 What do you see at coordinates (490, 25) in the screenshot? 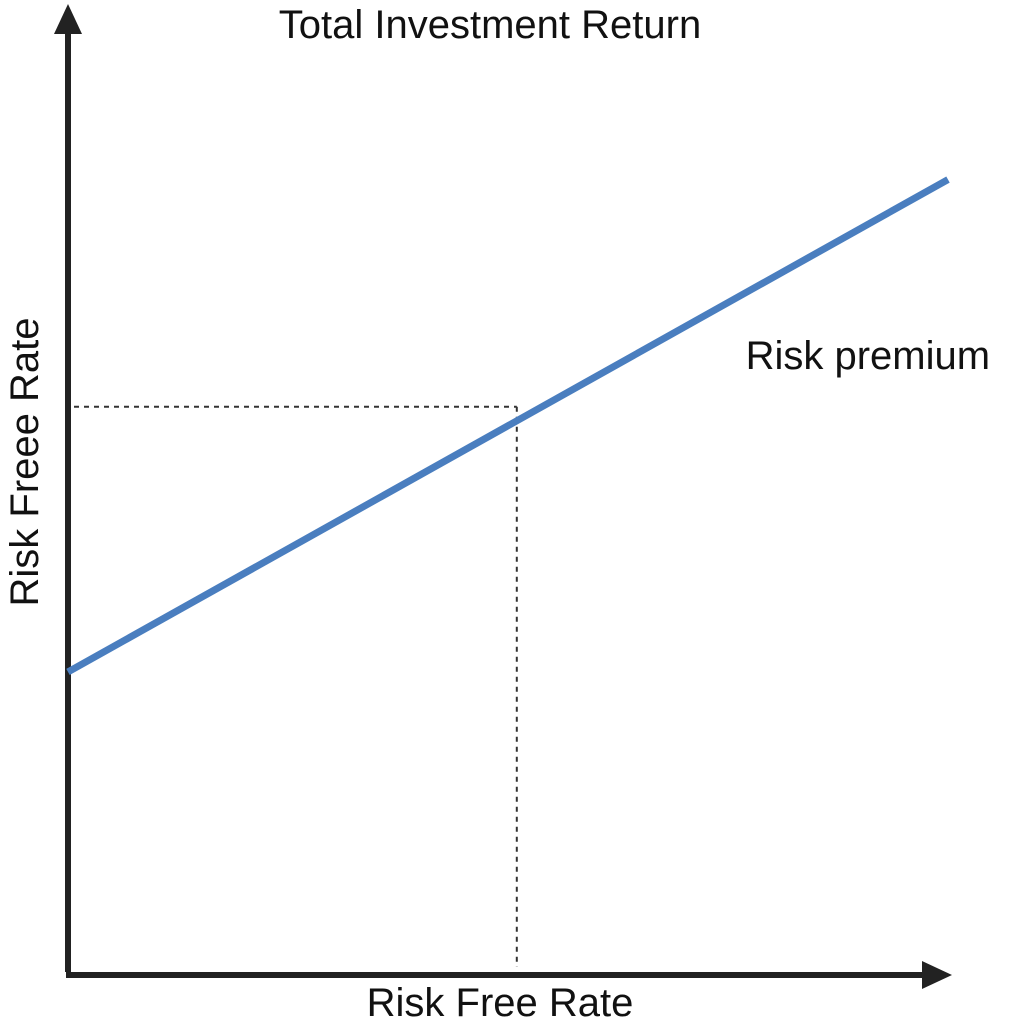
I see `chart-title: Total Investment Return` at bounding box center [490, 25].